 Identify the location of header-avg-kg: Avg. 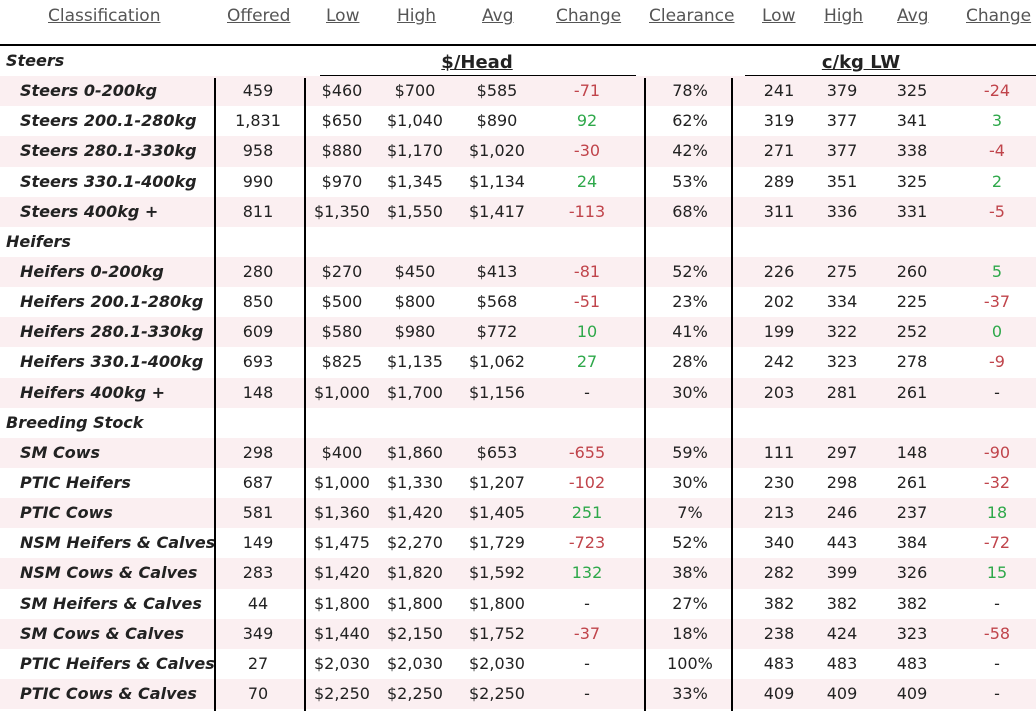
(913, 16).